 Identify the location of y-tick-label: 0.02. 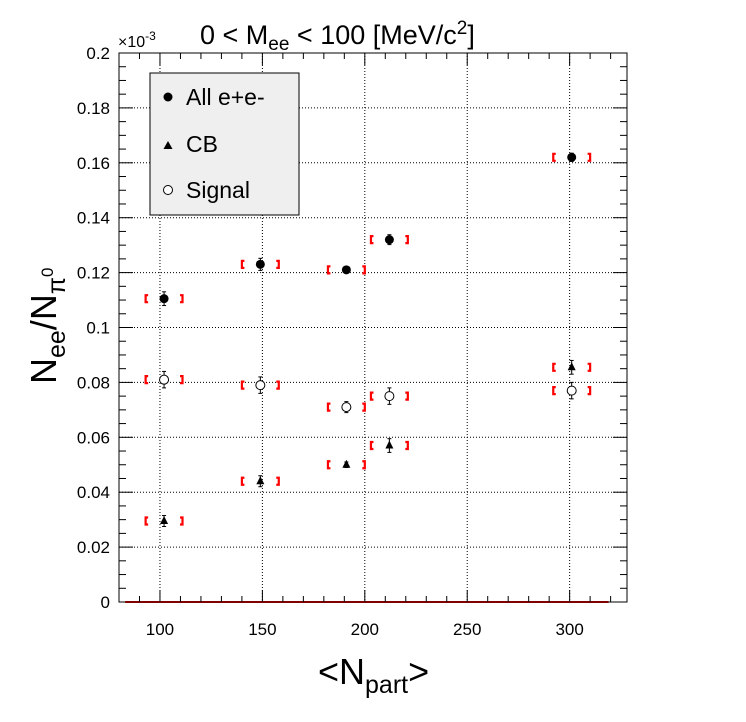
(93, 547).